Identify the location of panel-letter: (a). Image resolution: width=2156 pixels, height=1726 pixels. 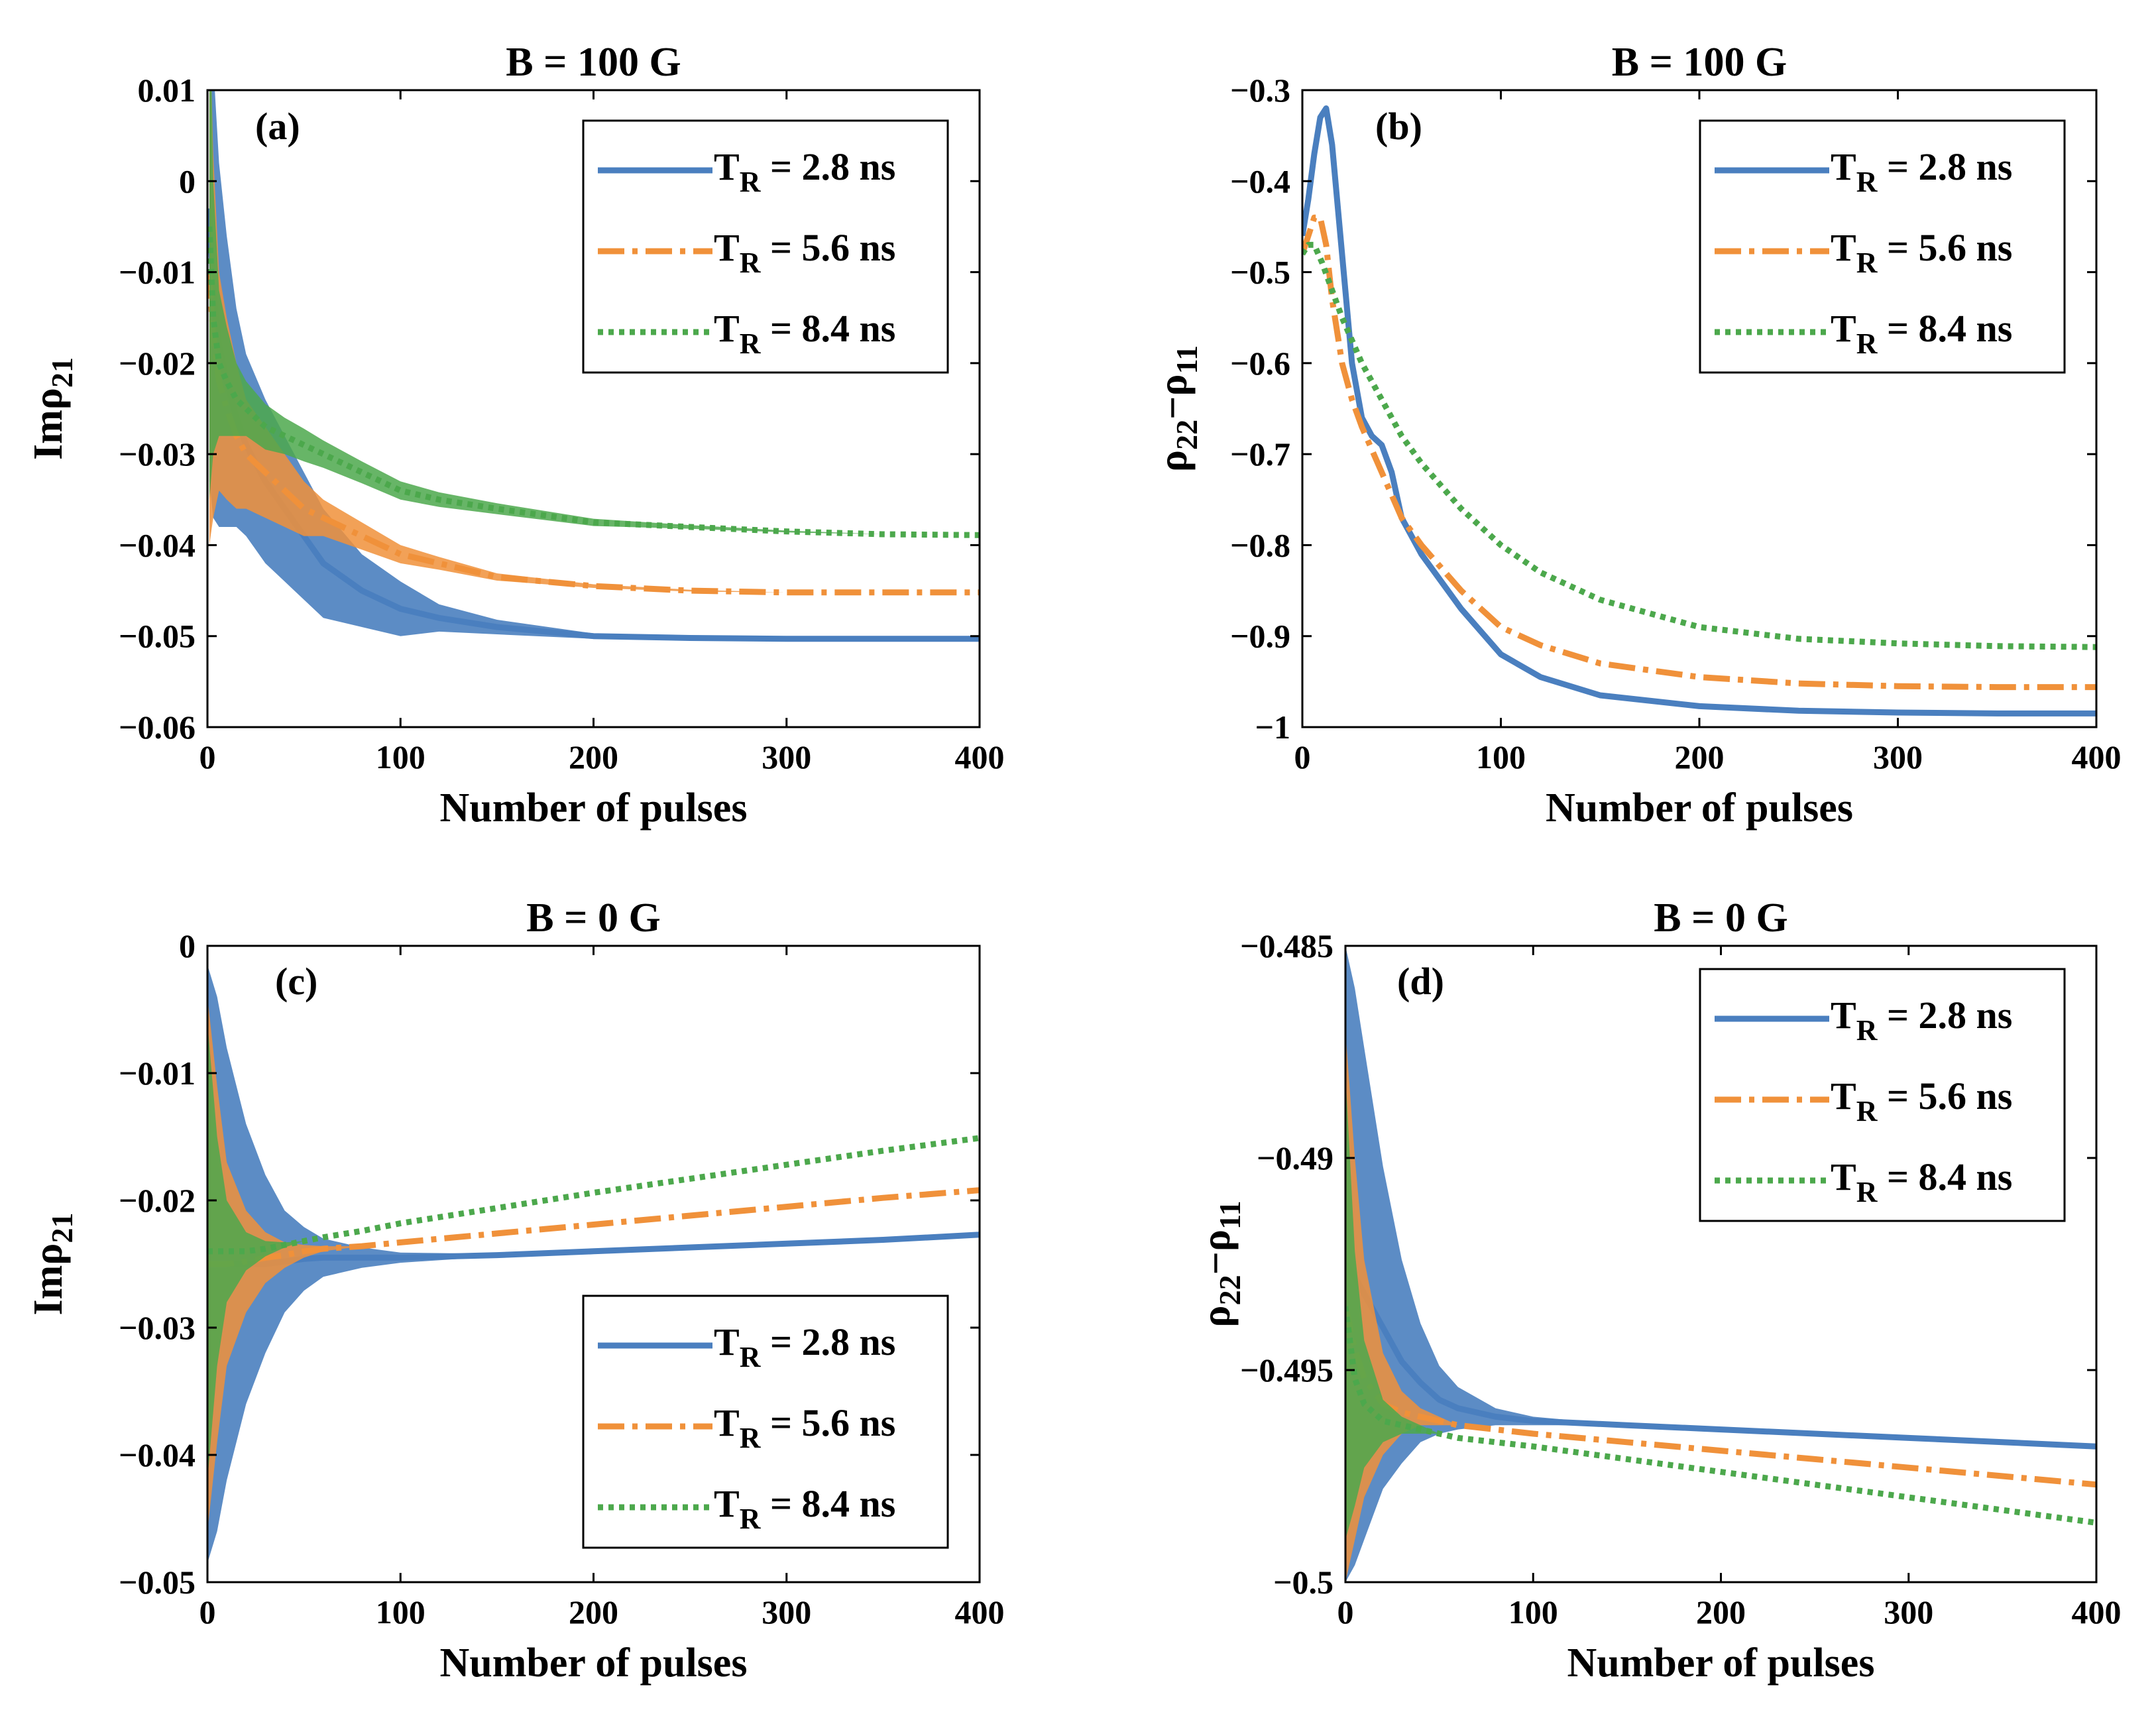
(277, 126).